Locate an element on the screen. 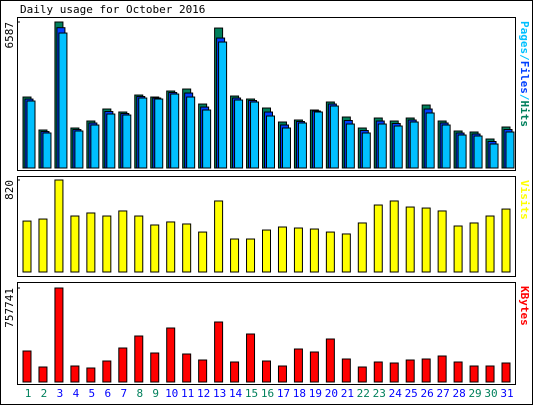  x-tick-label: 12 is located at coordinates (203, 393).